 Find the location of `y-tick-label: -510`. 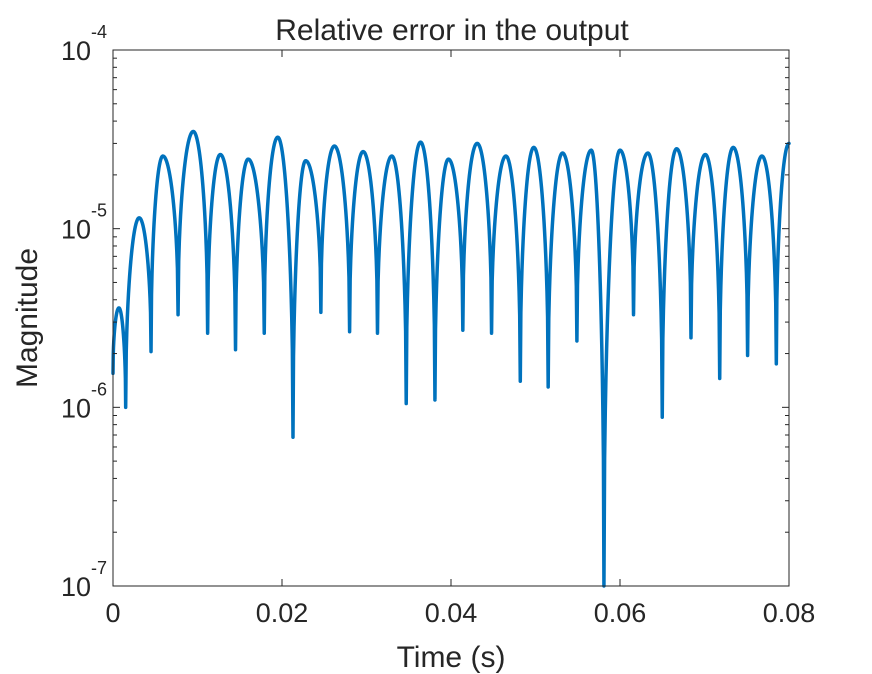

y-tick-label: -510 is located at coordinates (84, 223).